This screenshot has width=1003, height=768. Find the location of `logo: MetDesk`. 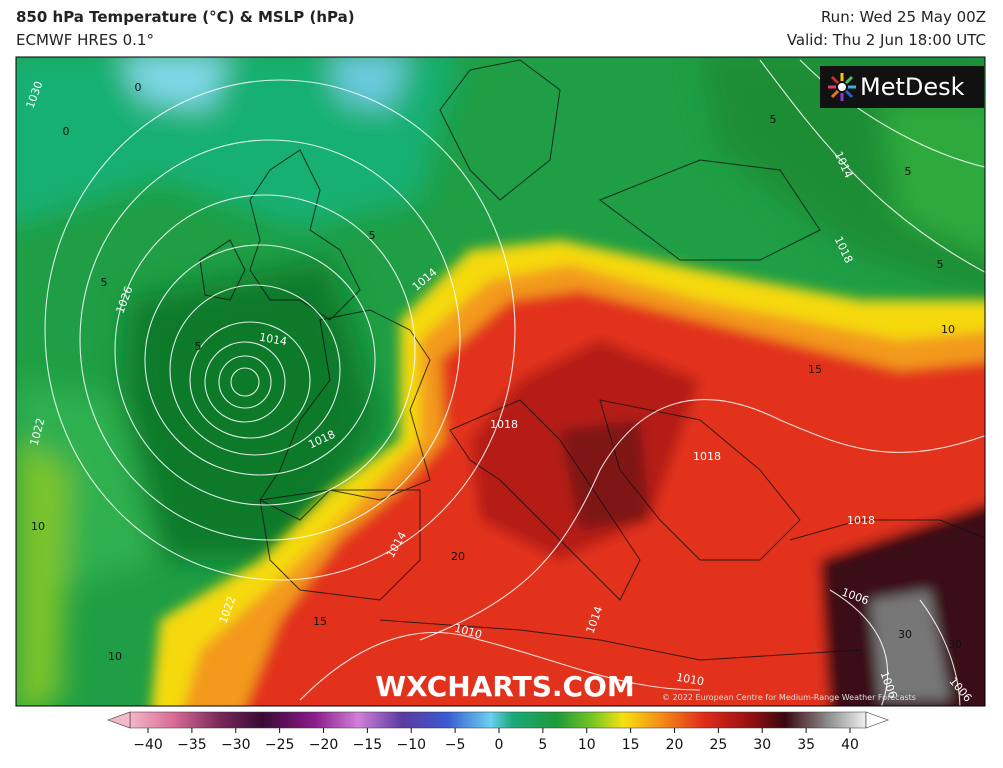

logo: MetDesk is located at coordinates (902, 87).